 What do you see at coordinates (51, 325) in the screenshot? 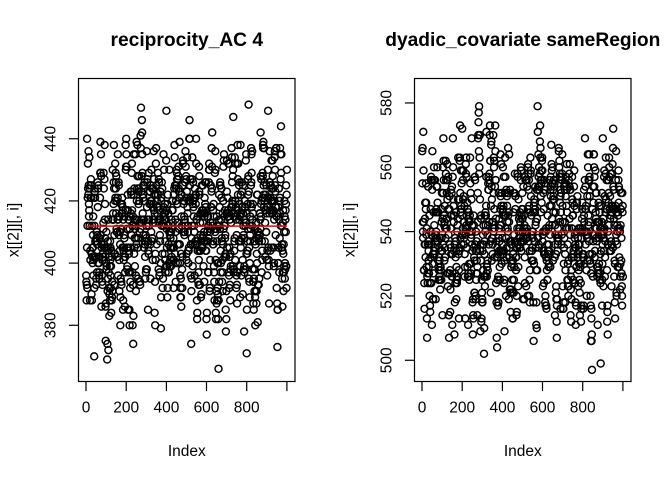
I see `svg-text: 380` at bounding box center [51, 325].